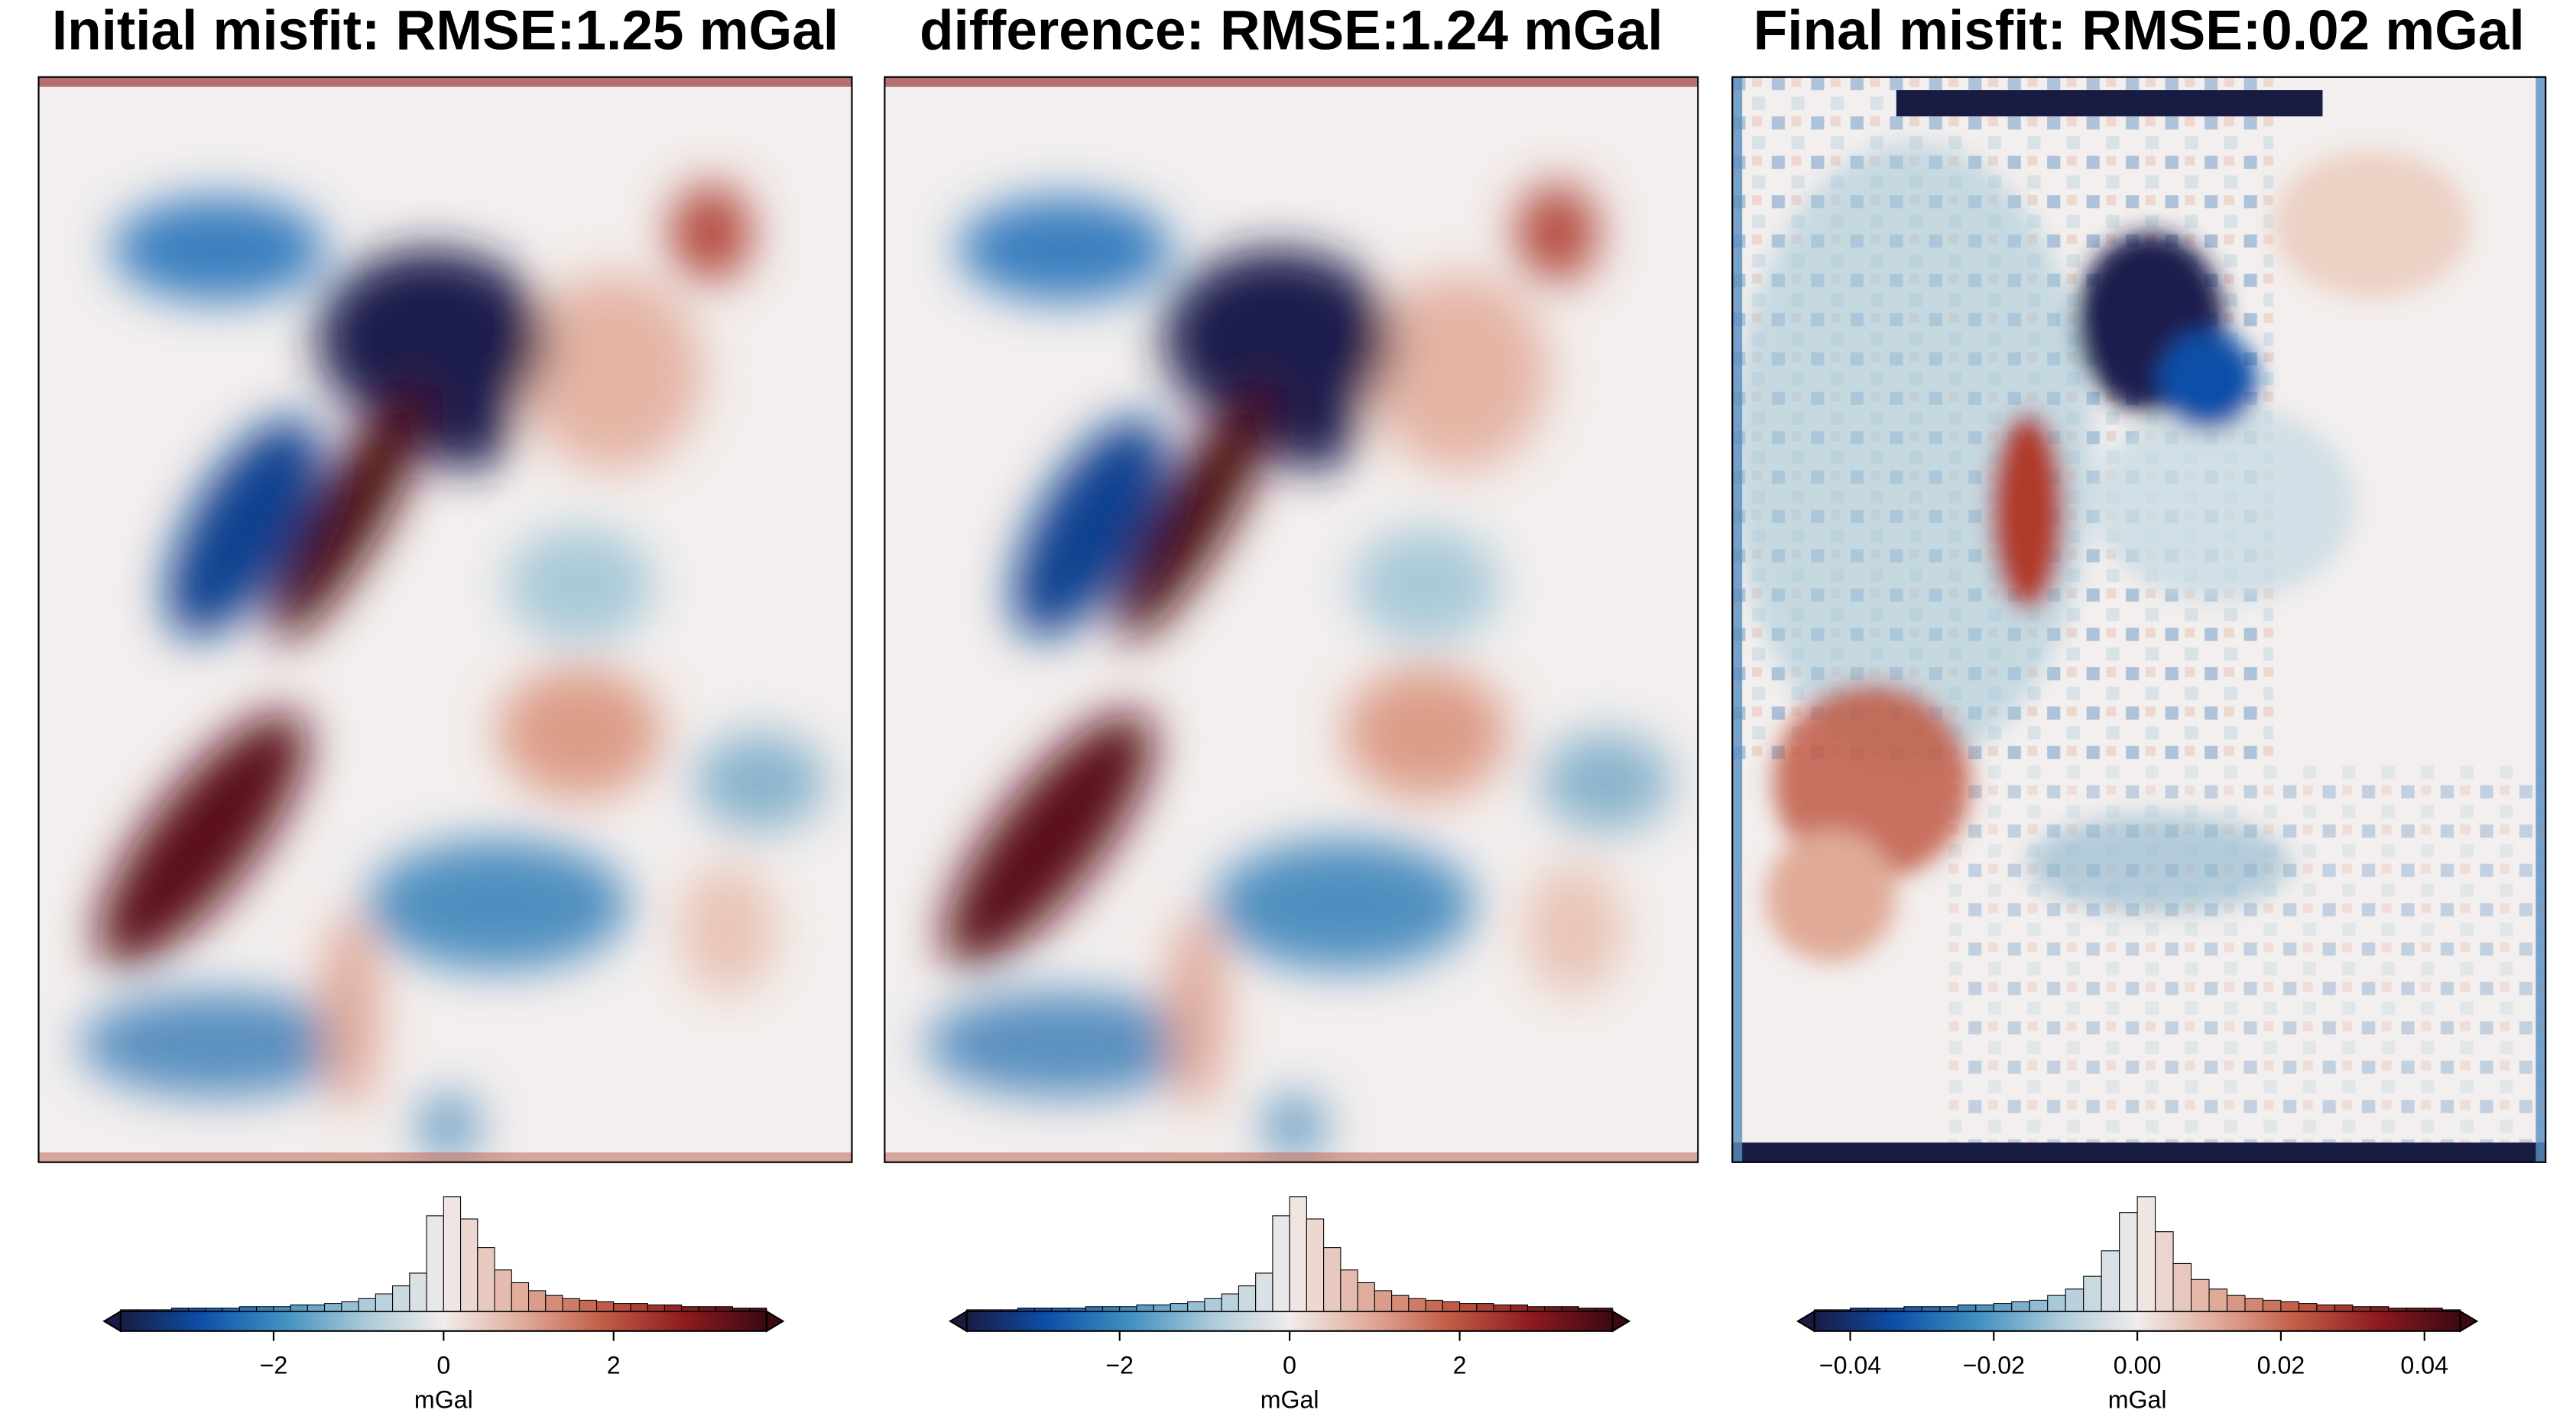 Image resolution: width=2576 pixels, height=1413 pixels. Describe the element at coordinates (1621, 1321) in the screenshot. I see `colorbar-over` at that location.